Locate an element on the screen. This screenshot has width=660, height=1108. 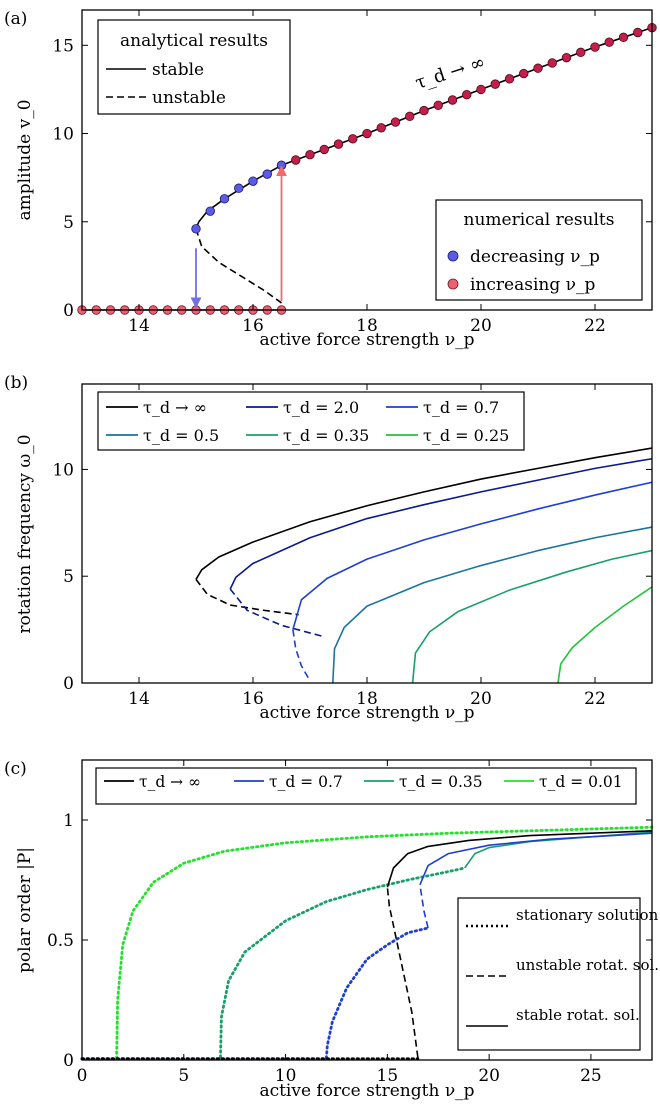
legend-label-2: τ_d = 0.7 is located at coordinates (461, 407).